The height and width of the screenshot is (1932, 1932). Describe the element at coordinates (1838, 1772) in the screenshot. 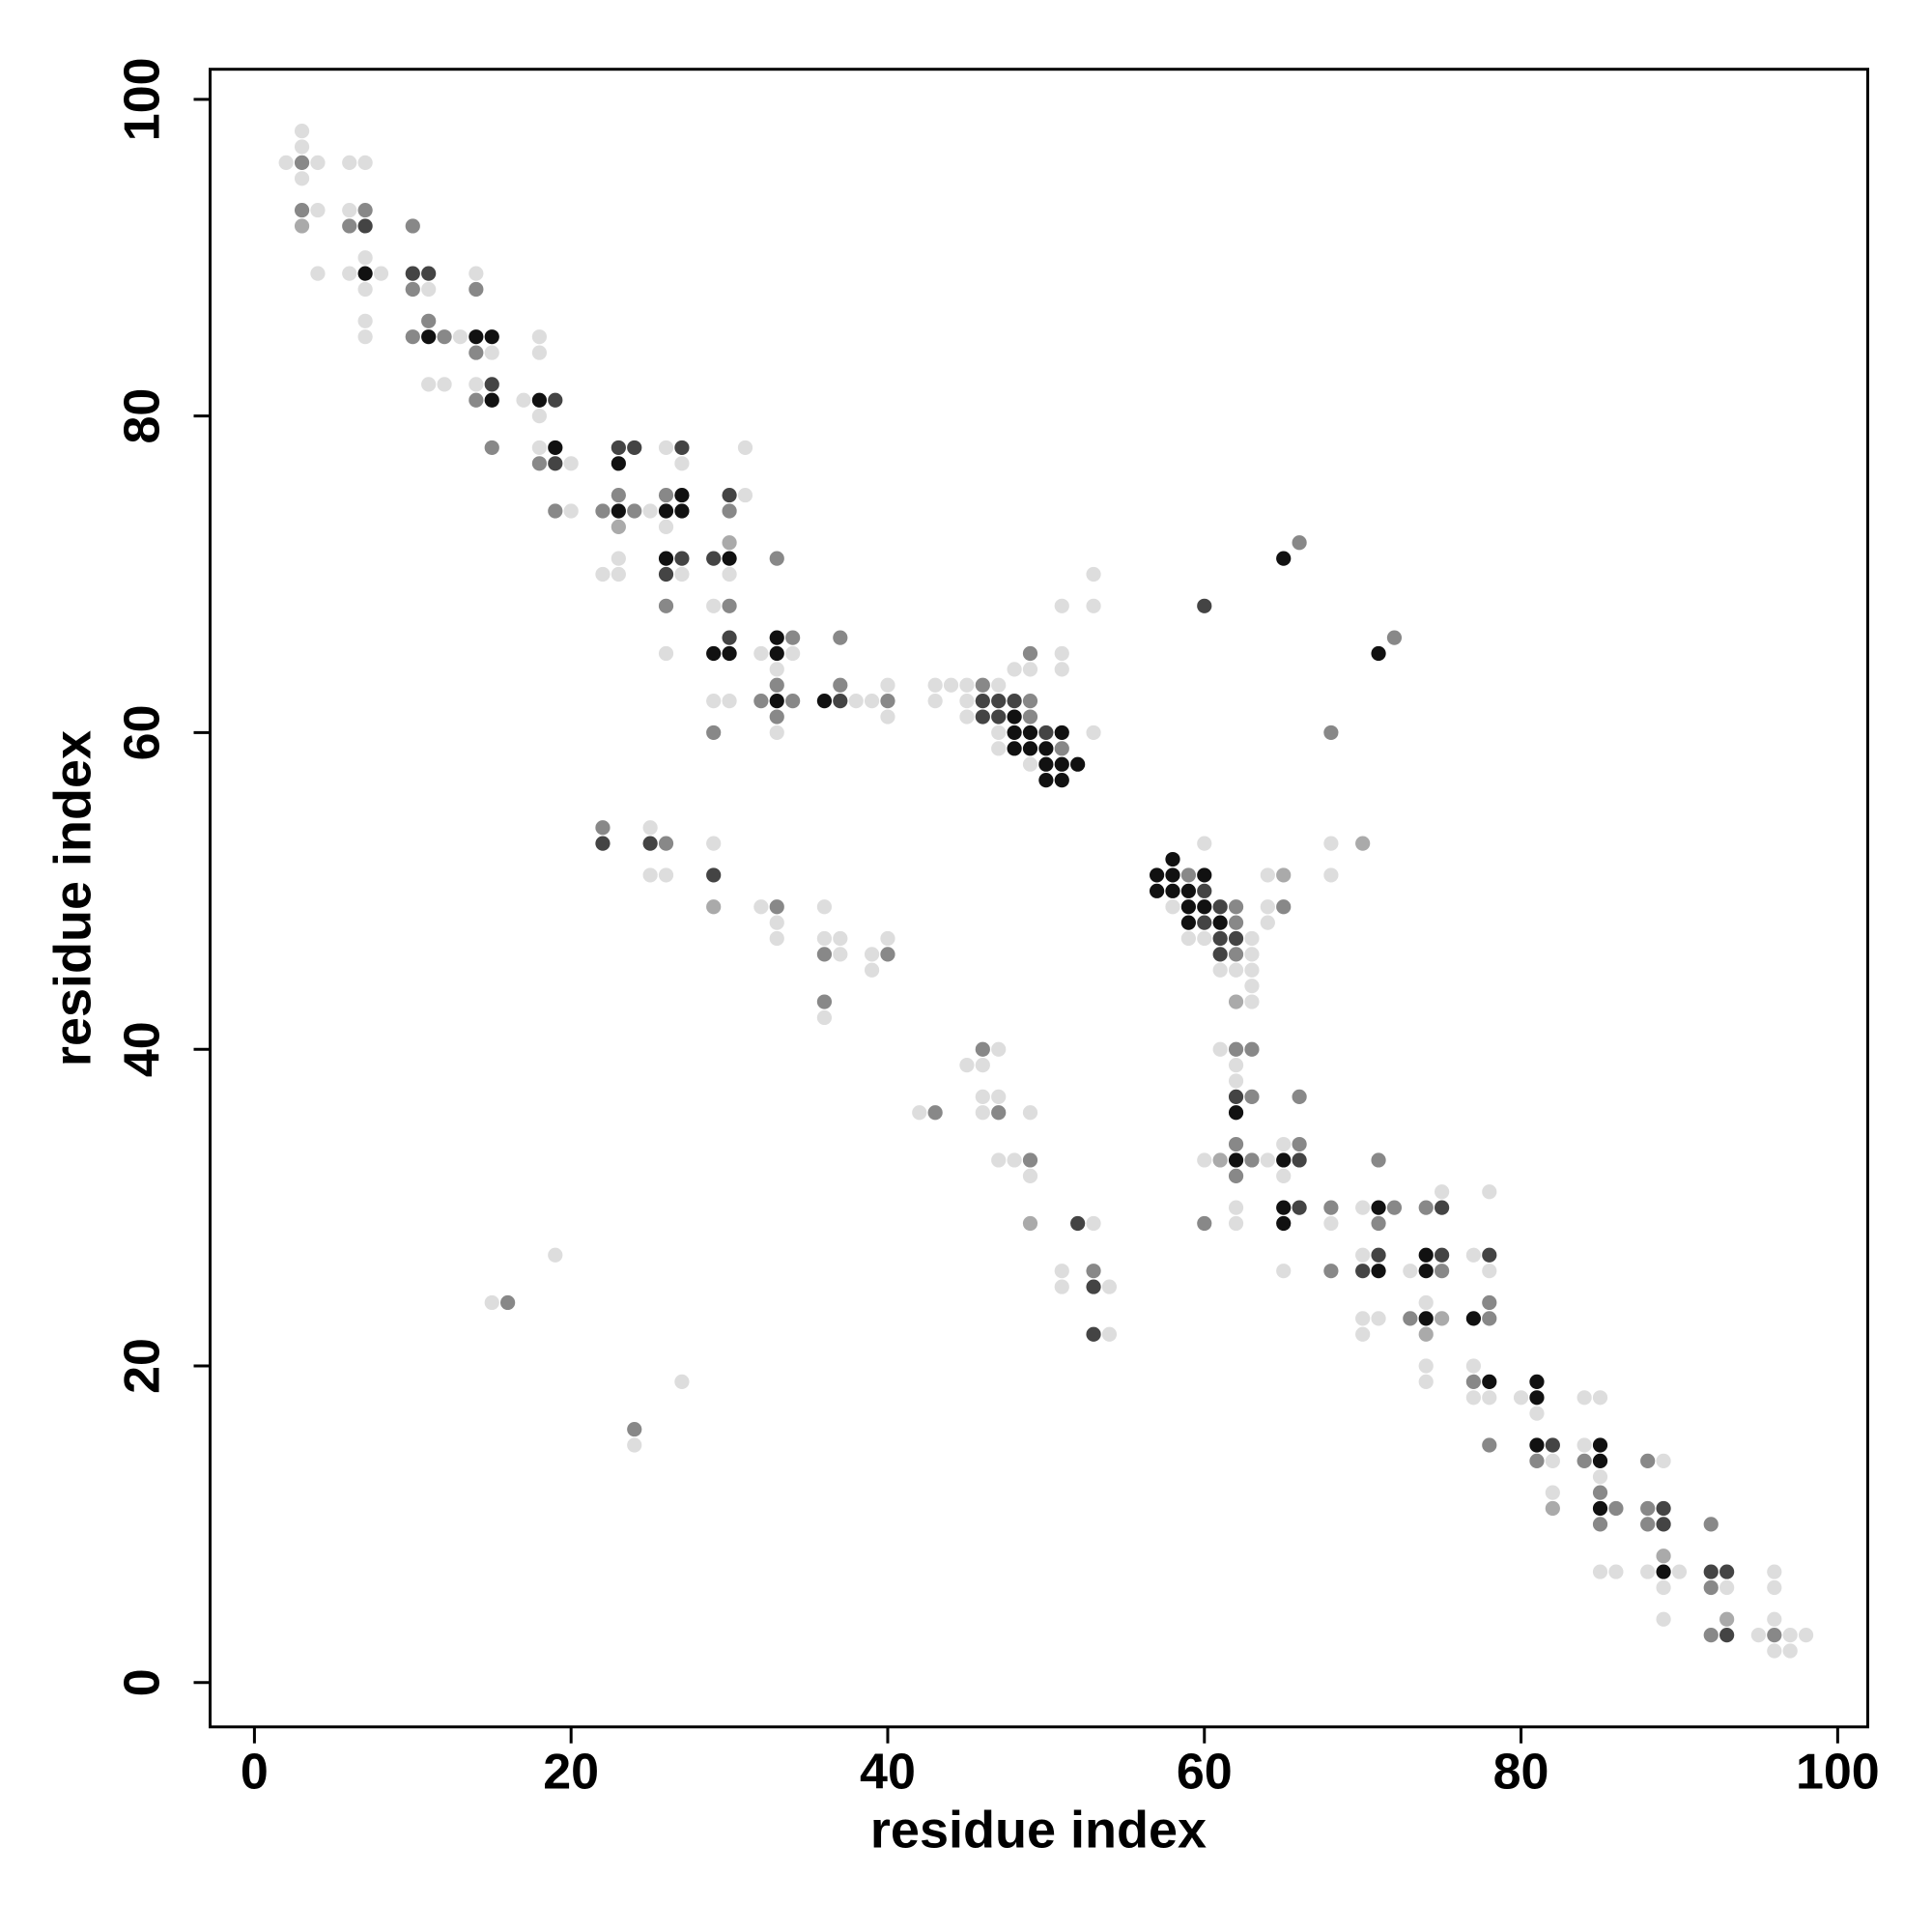

I see `x-tick-label: 100` at that location.